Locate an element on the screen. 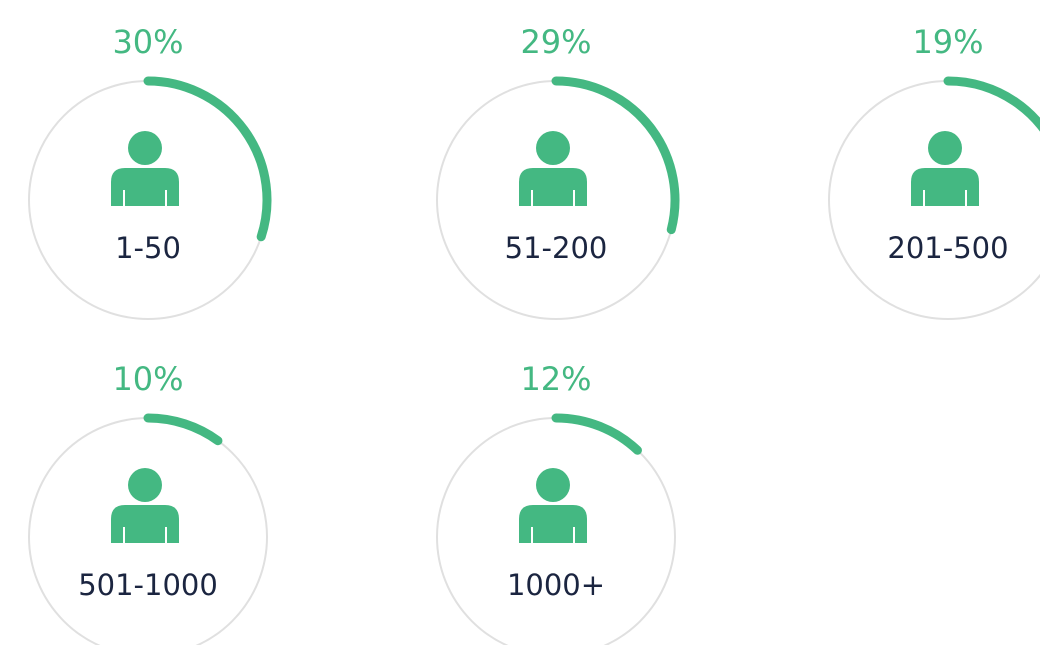 Image resolution: width=1040 pixels, height=645 pixels. category-label: 51-200 is located at coordinates (556, 248).